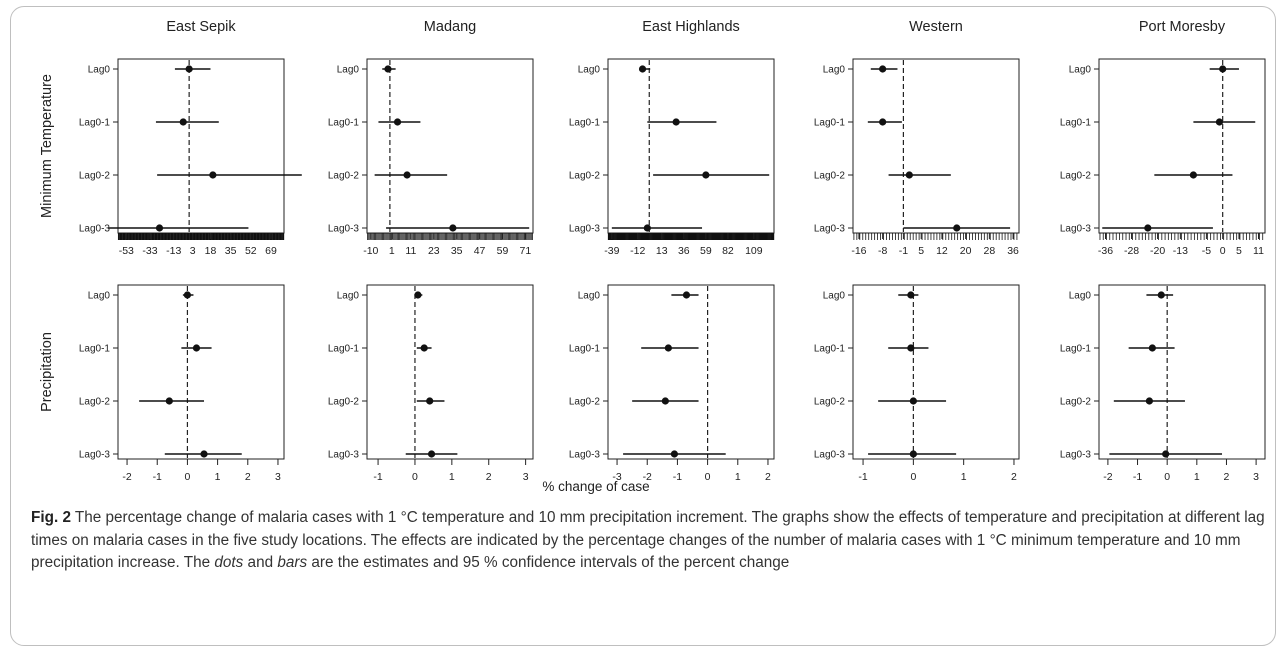 The height and width of the screenshot is (653, 1287). What do you see at coordinates (728, 251) in the screenshot?
I see `x-tick-label: 82` at bounding box center [728, 251].